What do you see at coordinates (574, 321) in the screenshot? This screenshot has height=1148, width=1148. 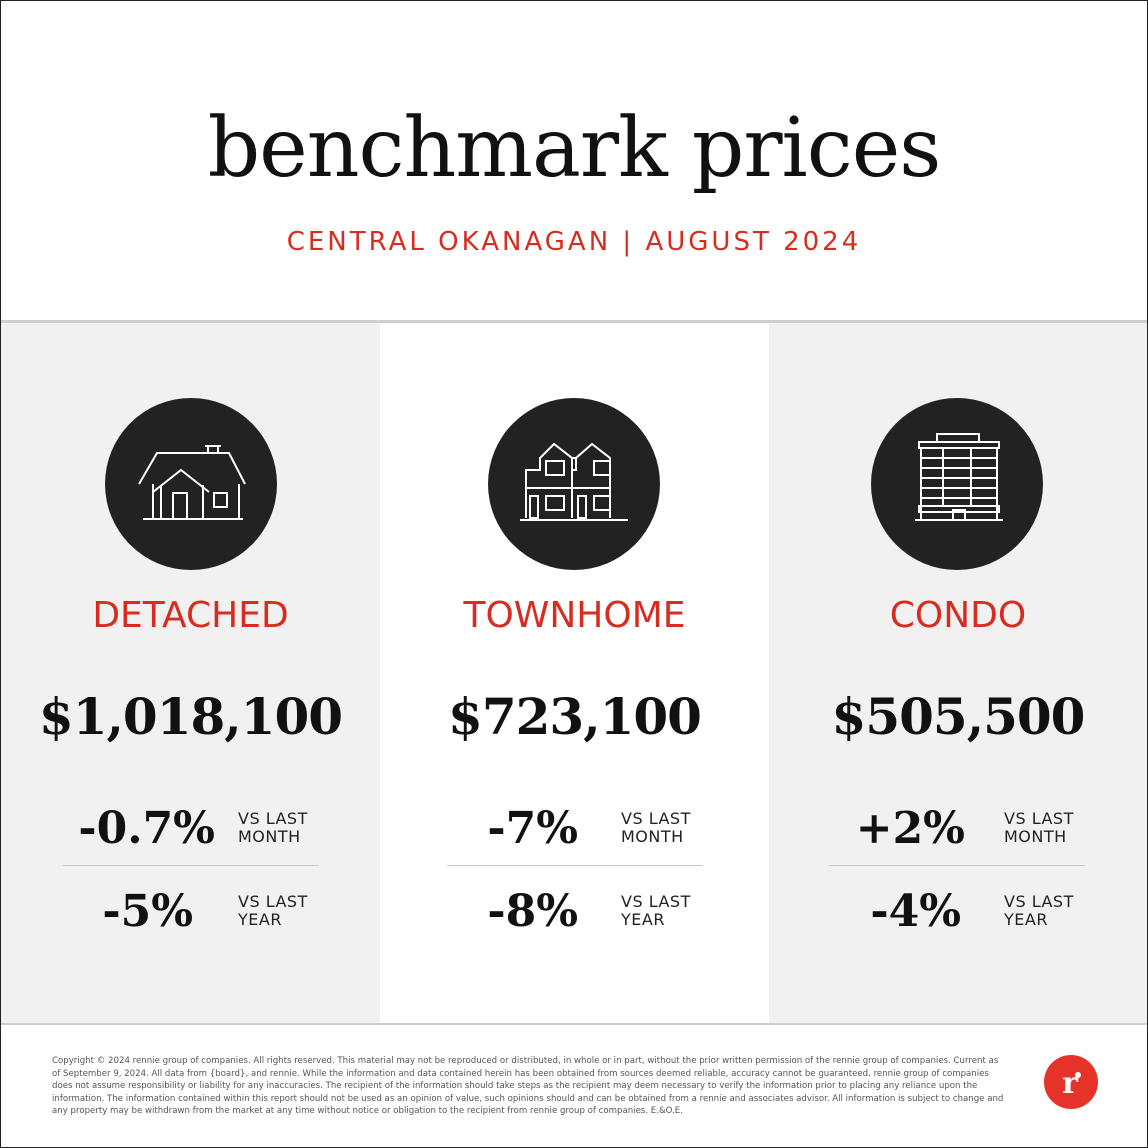 I see `header-divider` at bounding box center [574, 321].